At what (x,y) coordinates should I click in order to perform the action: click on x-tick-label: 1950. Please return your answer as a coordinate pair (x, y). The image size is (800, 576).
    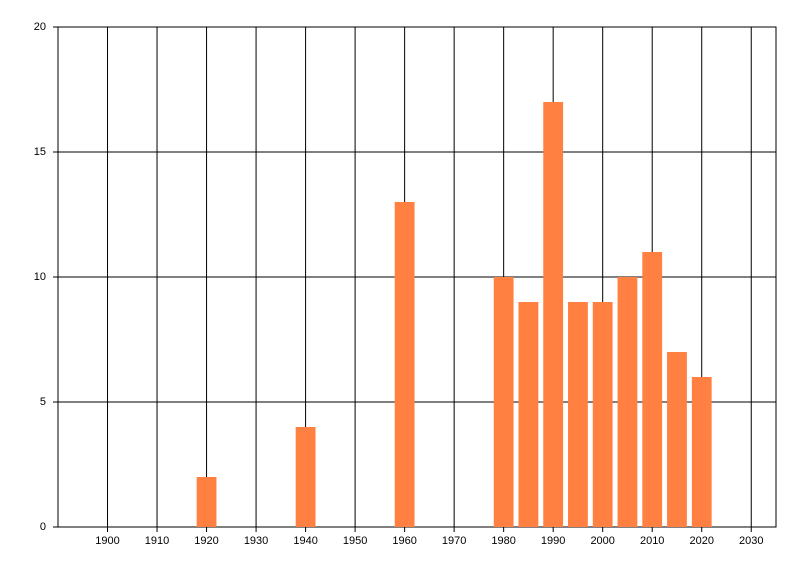
    Looking at the image, I should click on (355, 541).